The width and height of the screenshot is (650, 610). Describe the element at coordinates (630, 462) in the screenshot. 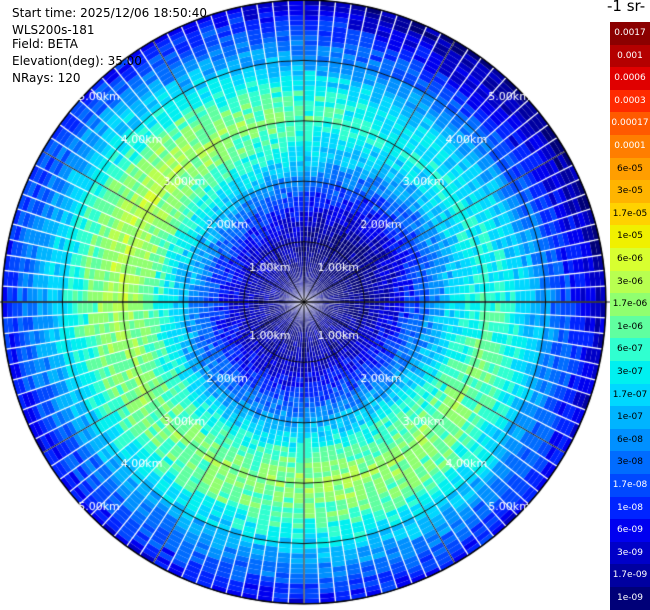

I see `colorbar-tick-19: 3e-08` at that location.